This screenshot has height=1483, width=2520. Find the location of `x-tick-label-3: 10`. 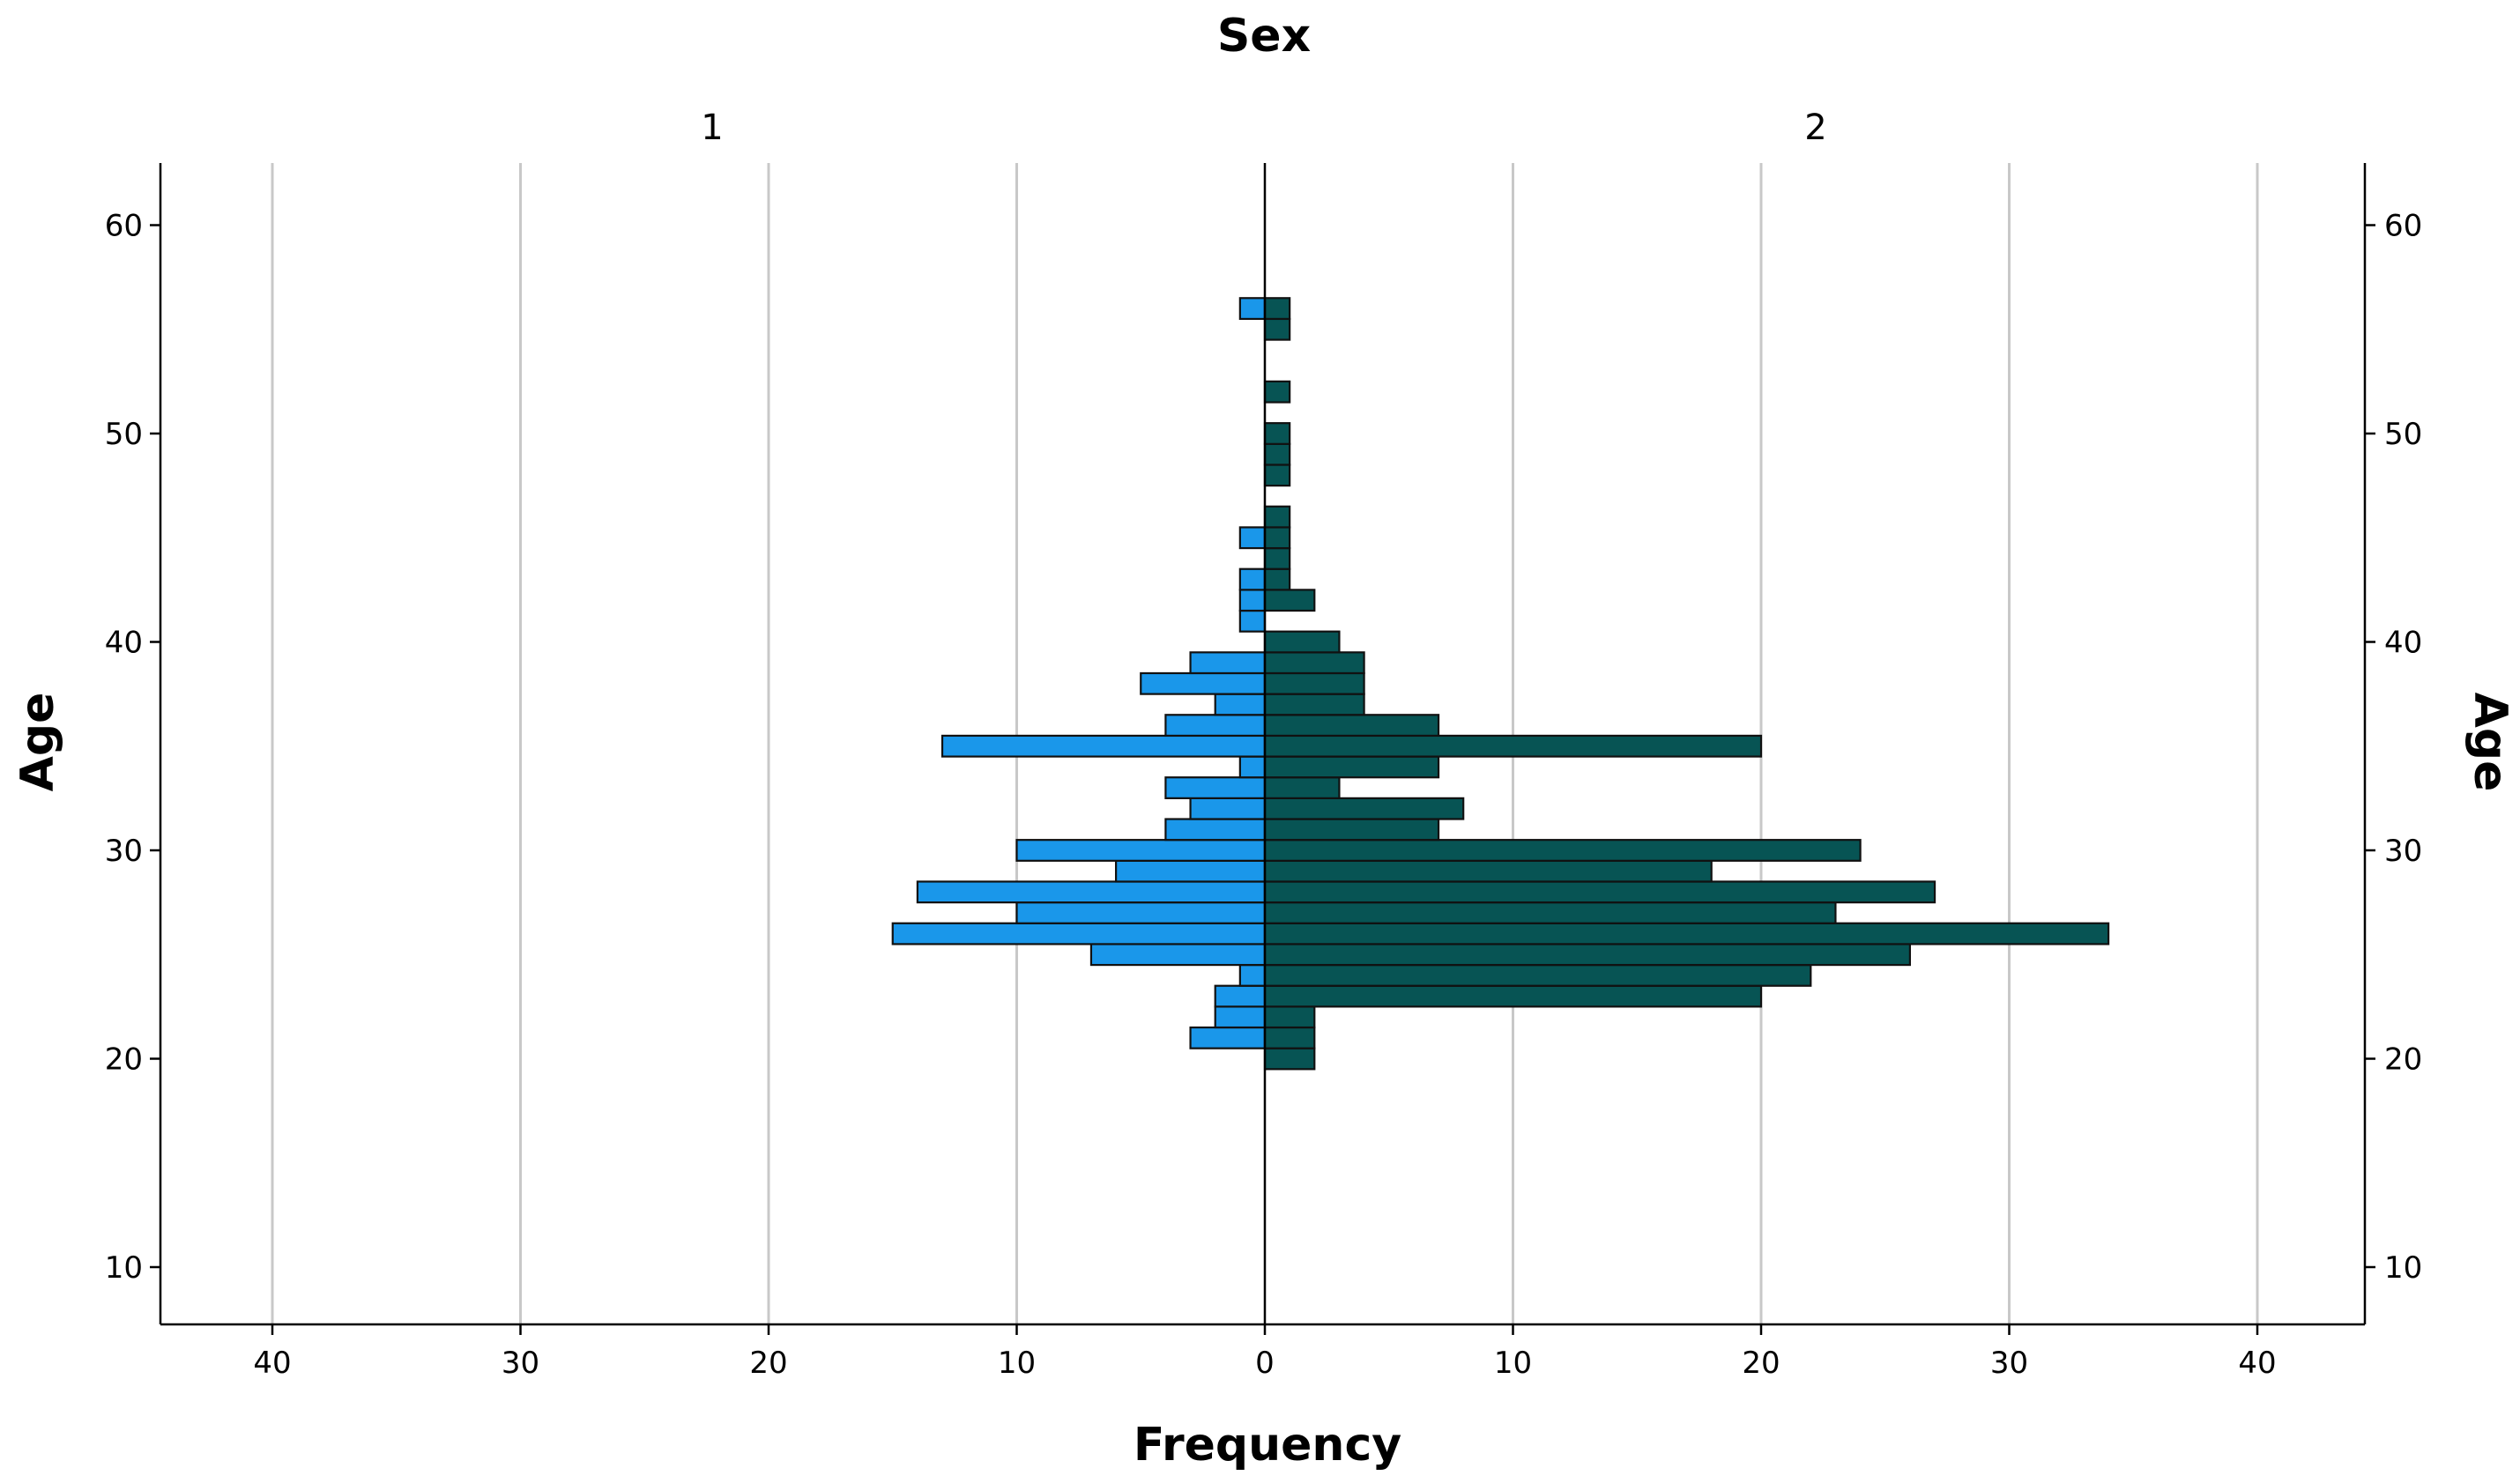

x-tick-label-3: 10 is located at coordinates (1017, 1363).